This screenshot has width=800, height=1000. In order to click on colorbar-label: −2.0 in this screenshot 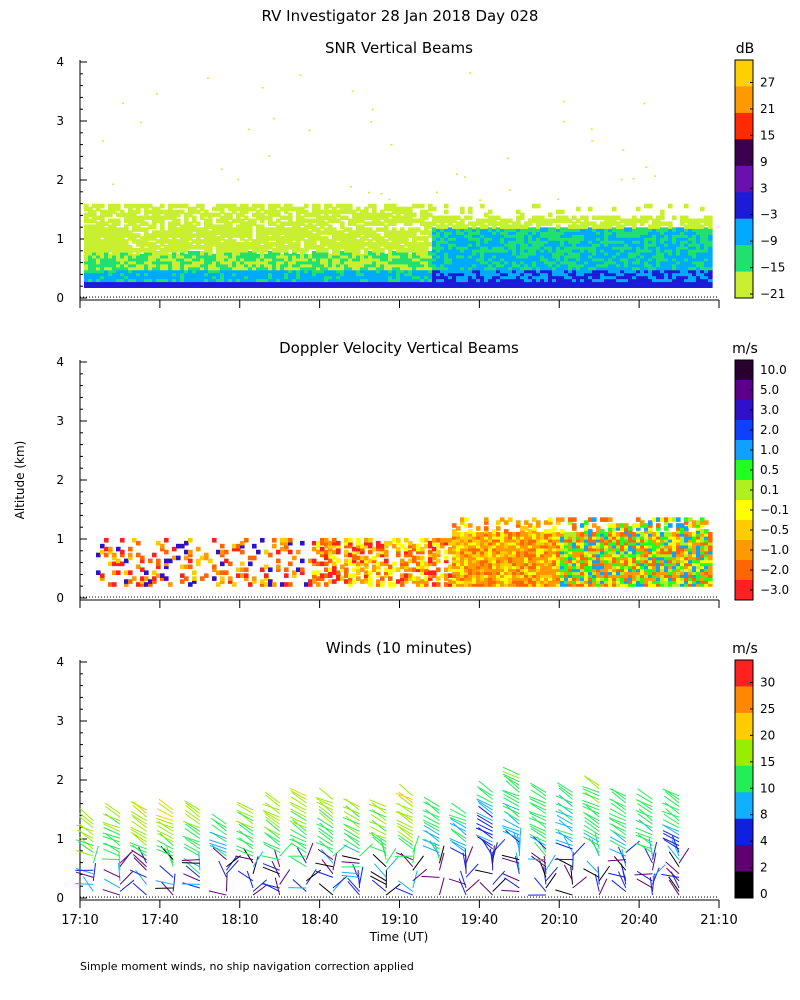, I will do `click(774, 570)`.